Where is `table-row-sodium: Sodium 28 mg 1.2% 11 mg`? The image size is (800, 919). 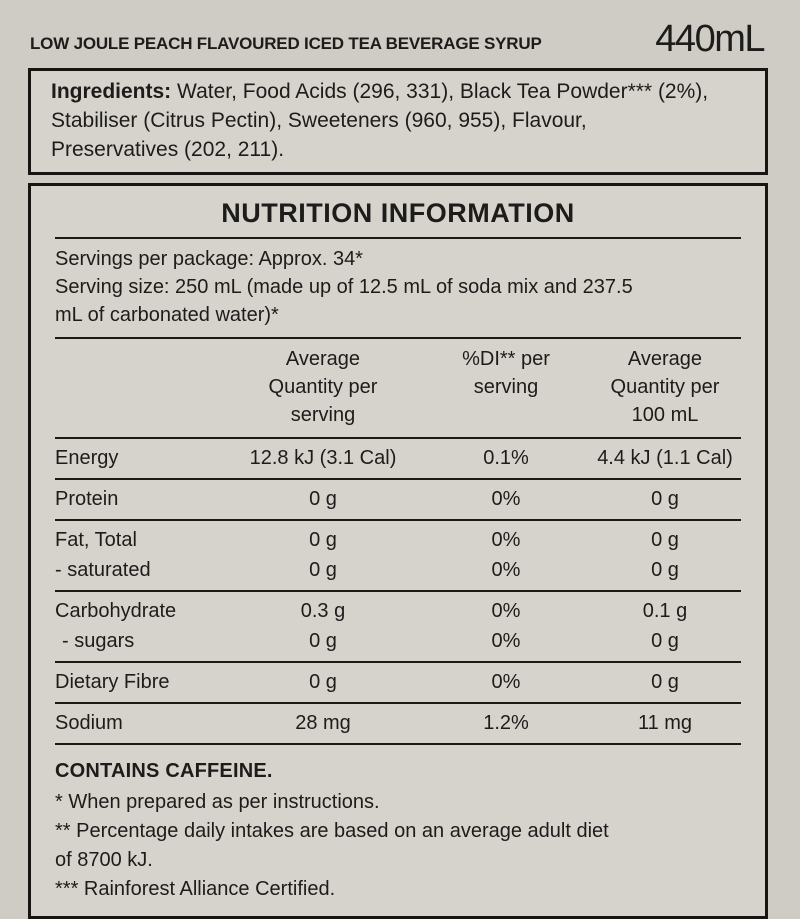
table-row-sodium: Sodium 28 mg 1.2% 11 mg is located at coordinates (374, 723).